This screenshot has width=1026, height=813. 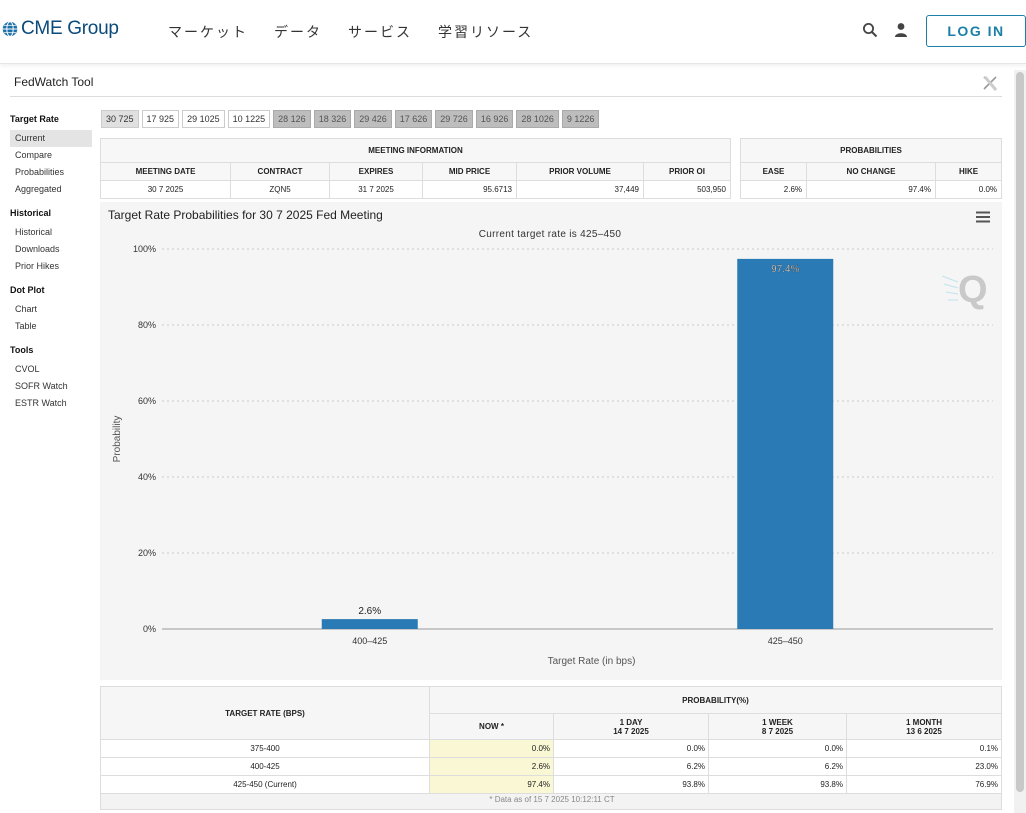 I want to click on tab-meeting-date: 16 926, so click(x=494, y=119).